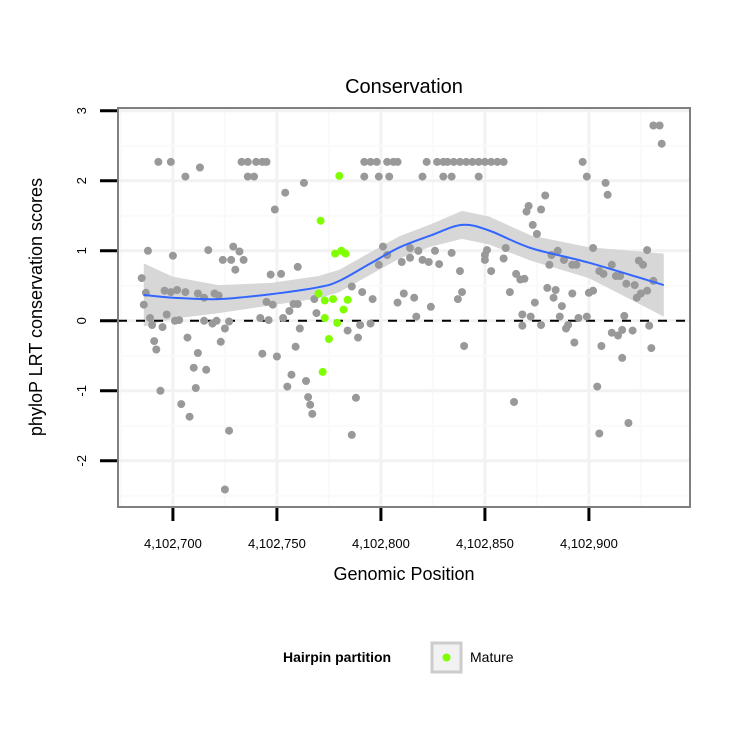 The image size is (750, 755). I want to click on y-axis-label: phyloP LRT conservation scores, so click(36, 307).